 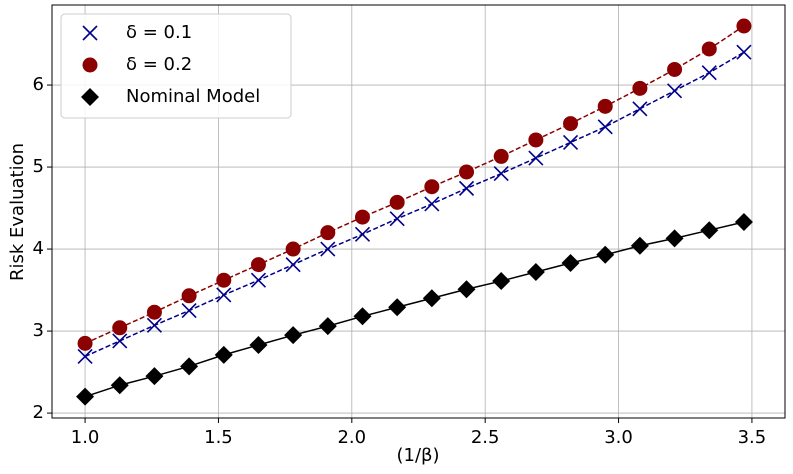 I want to click on legend-box, so click(x=176, y=66).